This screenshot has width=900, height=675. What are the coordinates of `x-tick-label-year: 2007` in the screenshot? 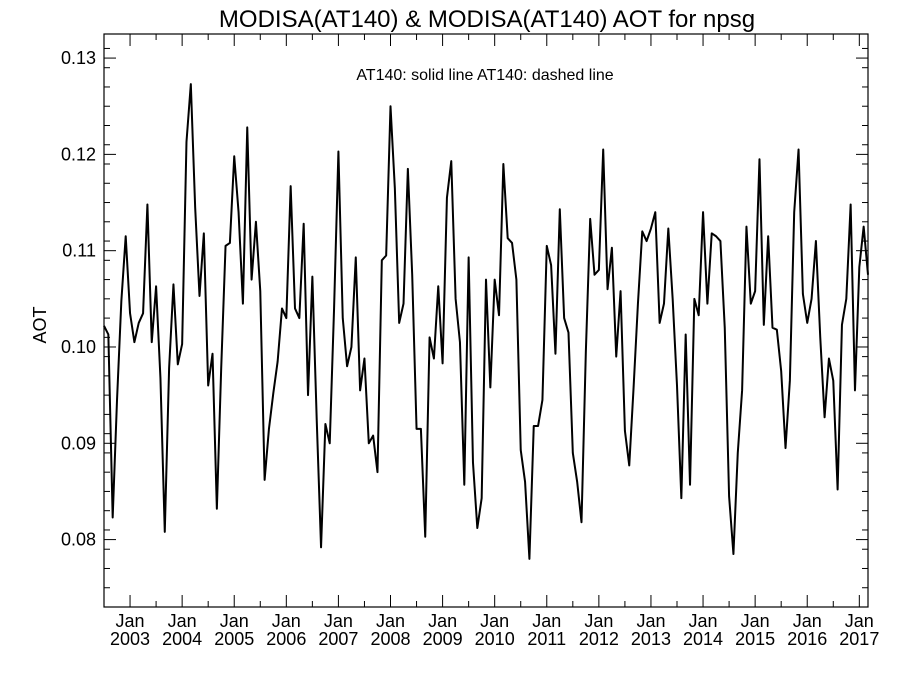 It's located at (338, 639).